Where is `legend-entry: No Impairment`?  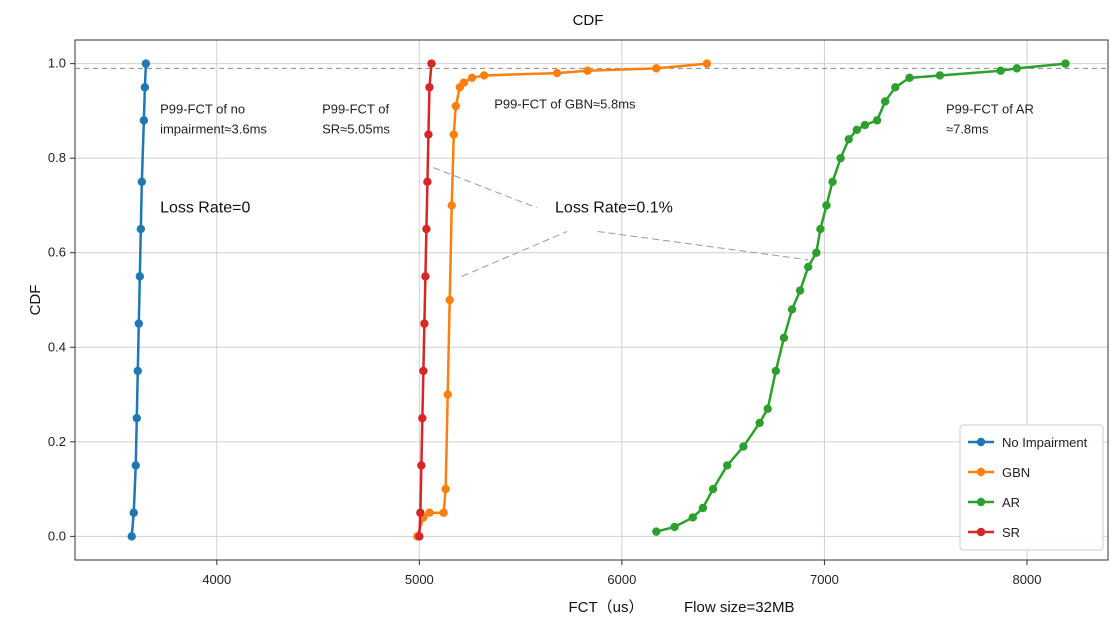 legend-entry: No Impairment is located at coordinates (1045, 442).